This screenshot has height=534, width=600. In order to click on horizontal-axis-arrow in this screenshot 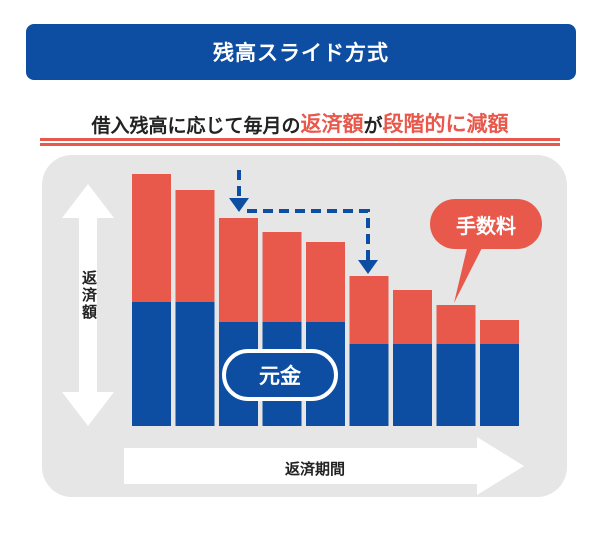, I will do `click(324, 466)`.